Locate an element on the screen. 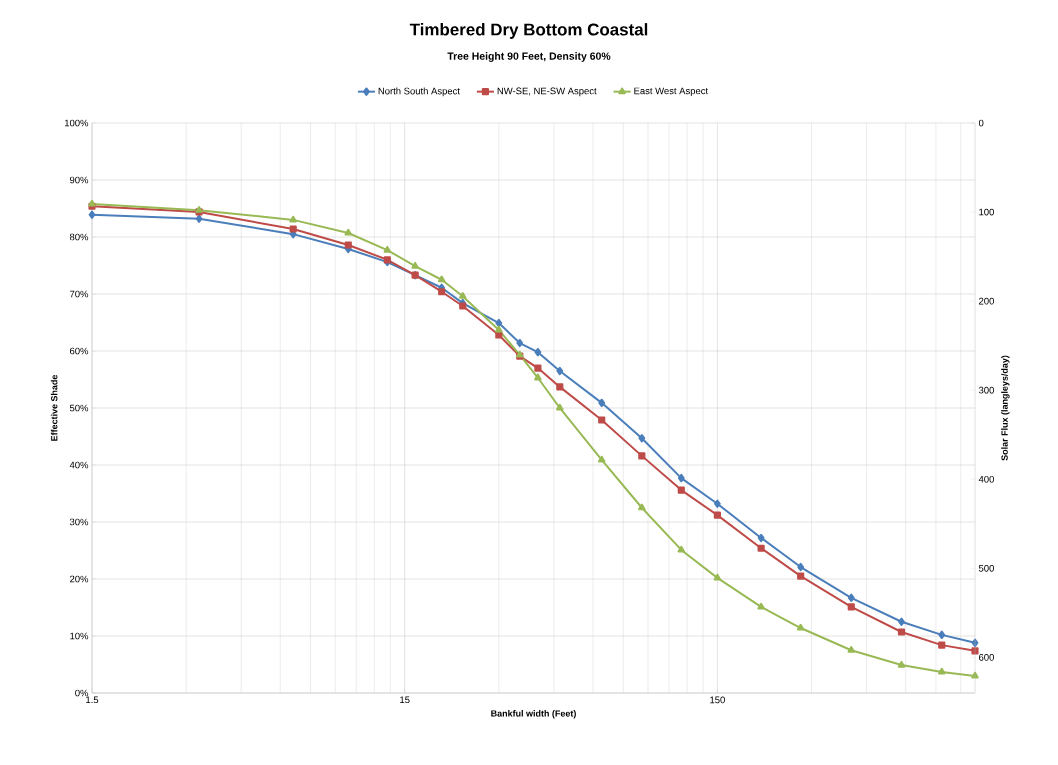 Image resolution: width=1058 pixels, height=765 pixels. y-tick-label: 90% is located at coordinates (79, 180).